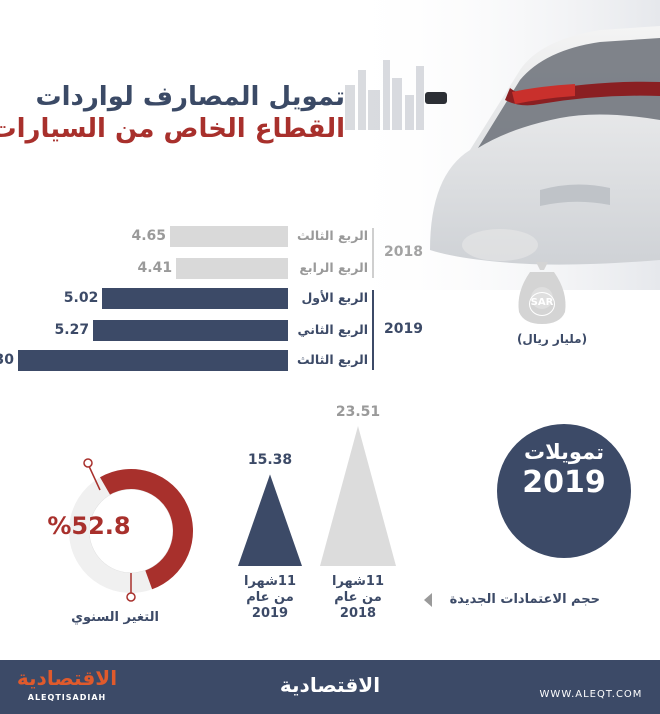 The width and height of the screenshot is (660, 714). I want to click on year-label-2018: 2018, so click(403, 252).